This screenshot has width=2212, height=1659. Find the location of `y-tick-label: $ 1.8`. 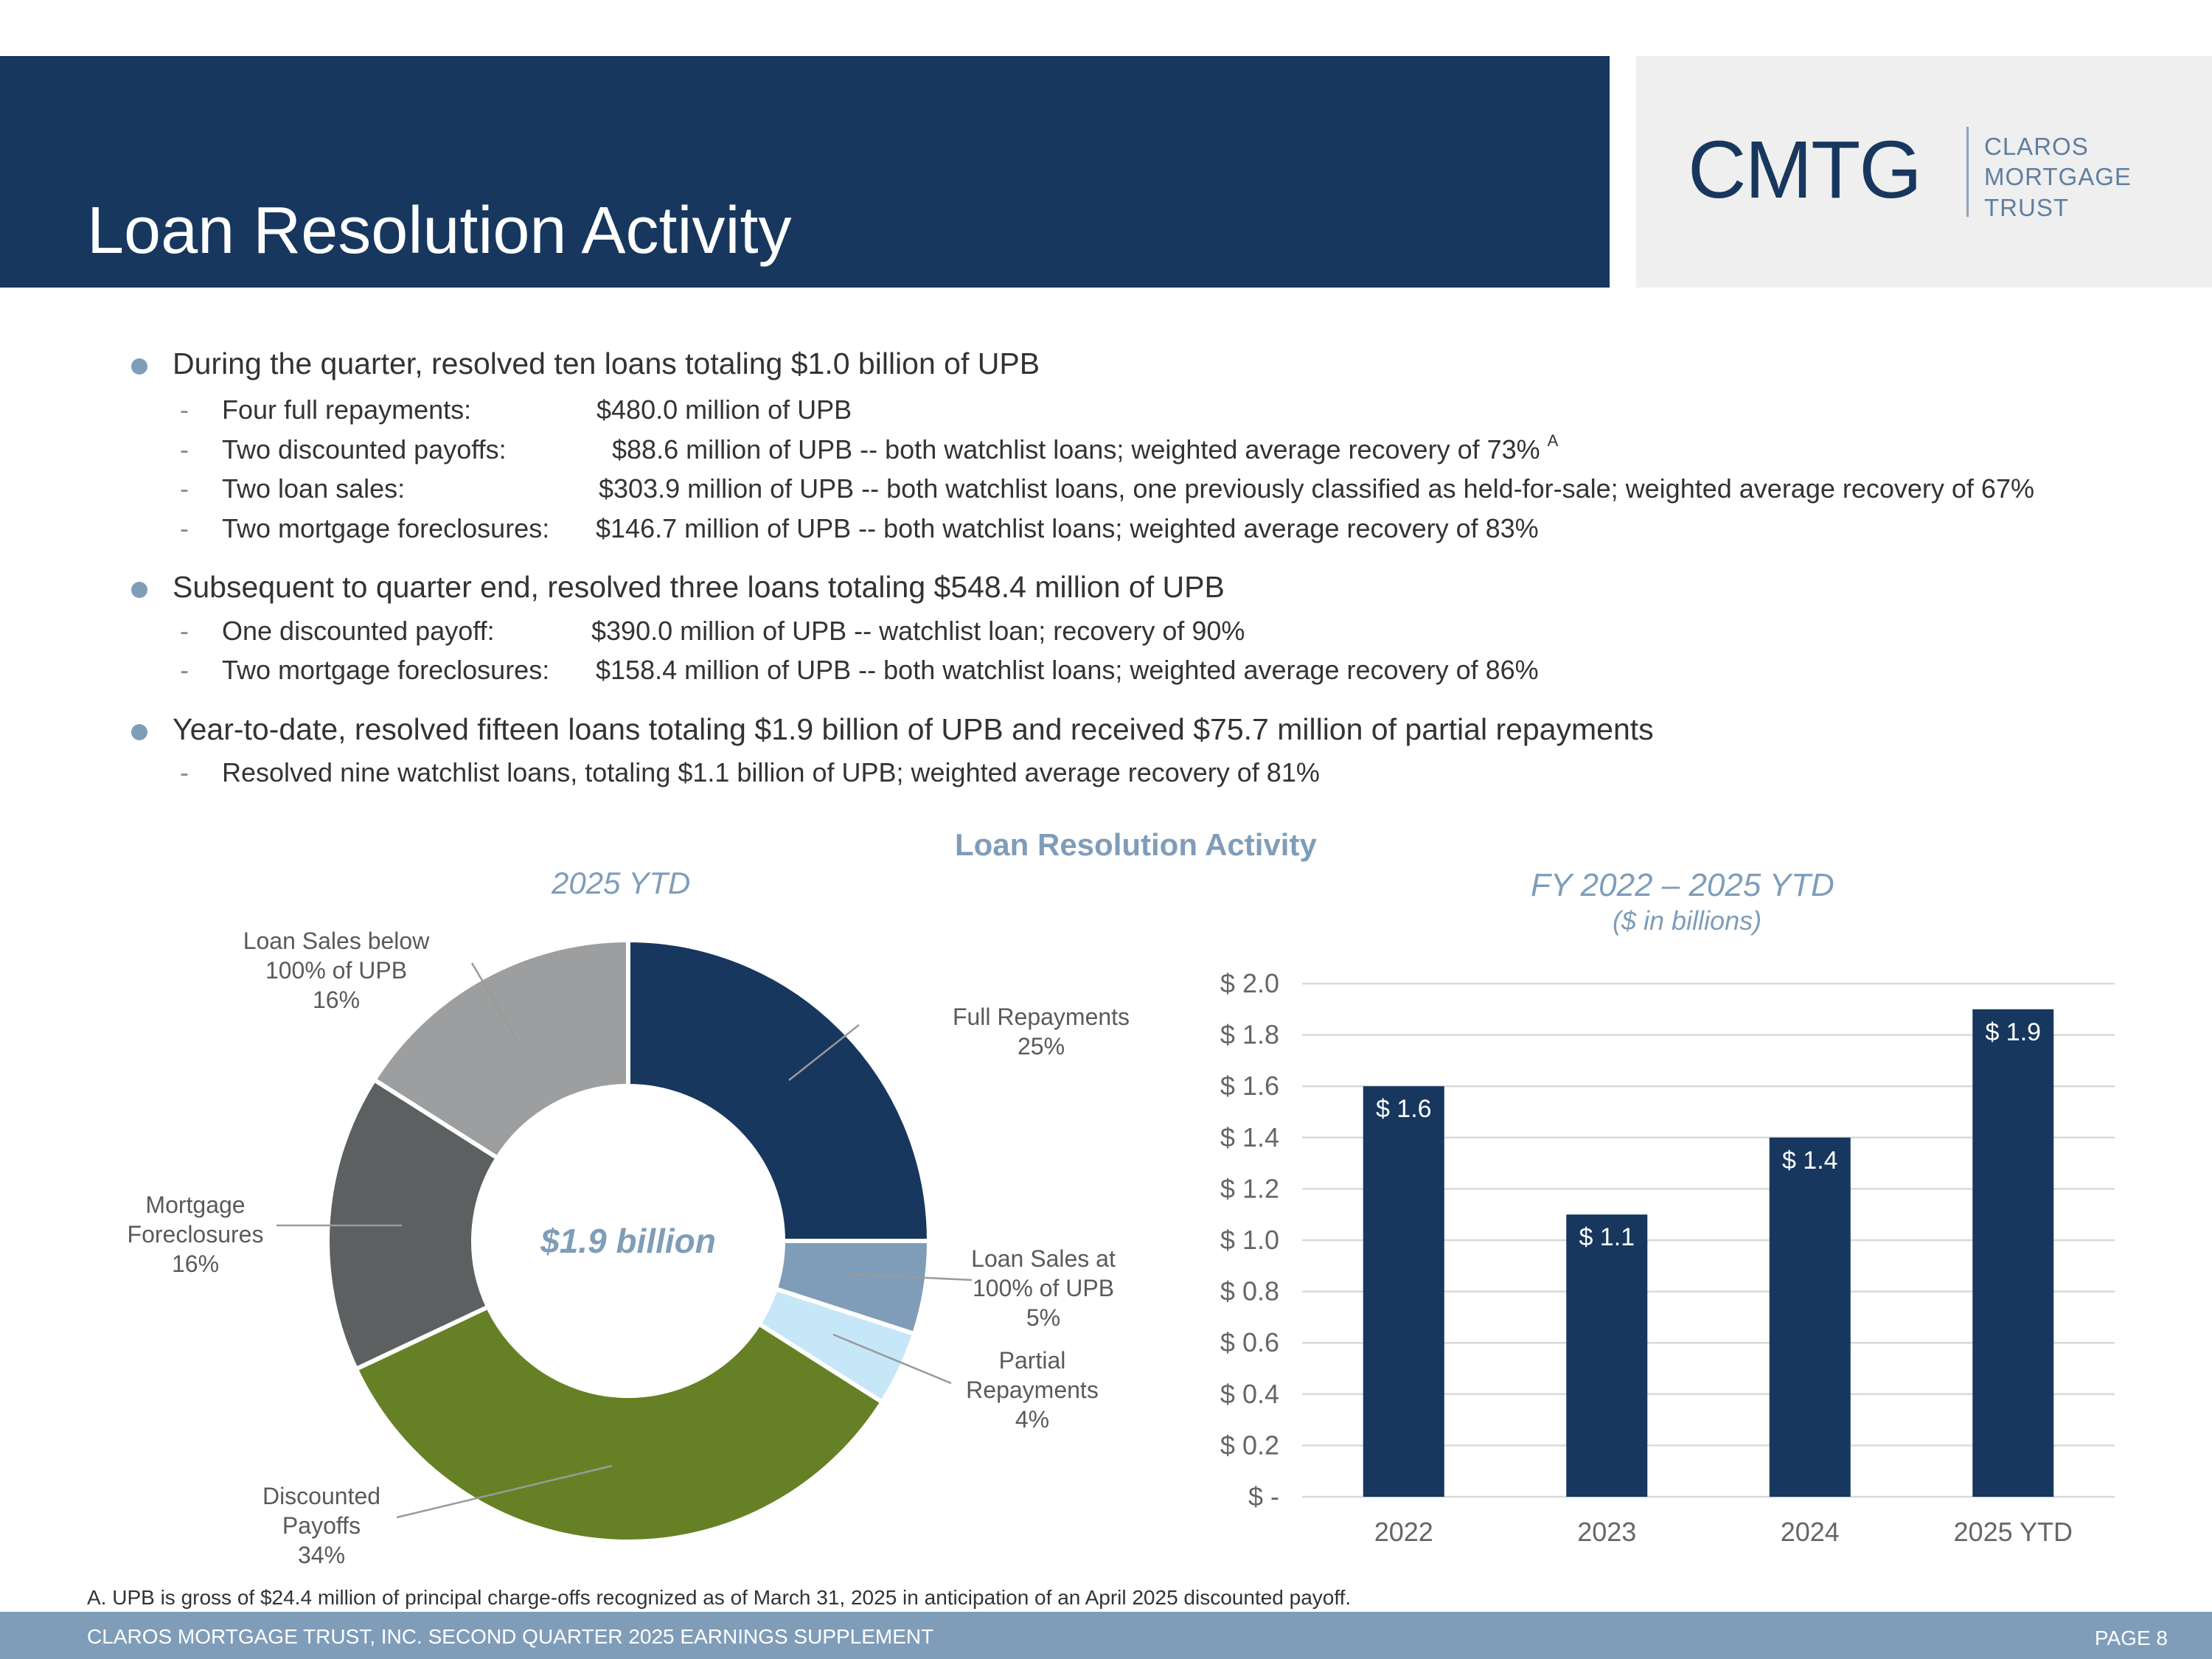

y-tick-label: $ 1.8 is located at coordinates (1249, 1035).